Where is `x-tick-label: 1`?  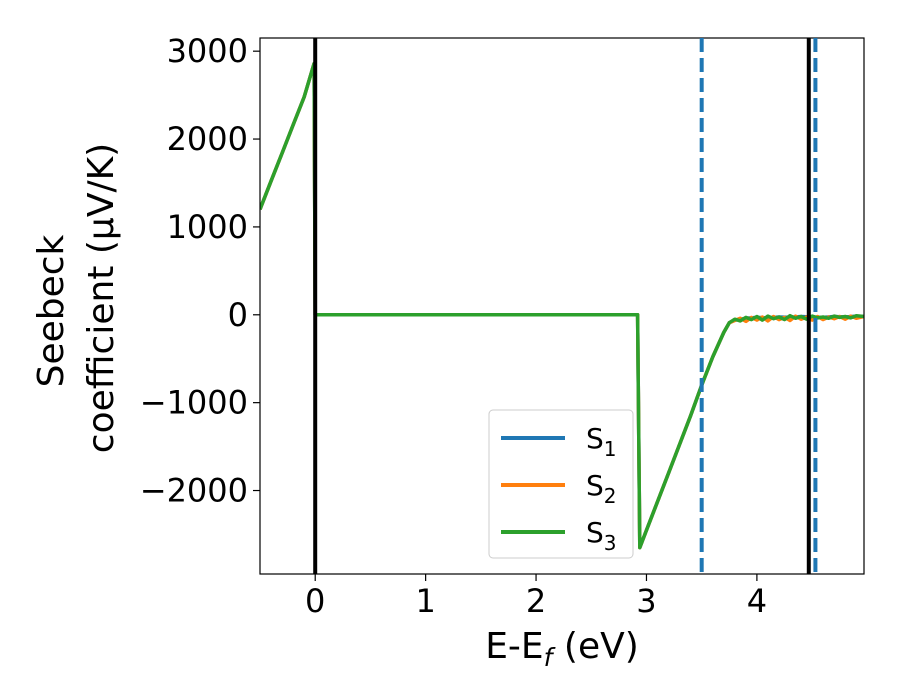 x-tick-label: 1 is located at coordinates (425, 601).